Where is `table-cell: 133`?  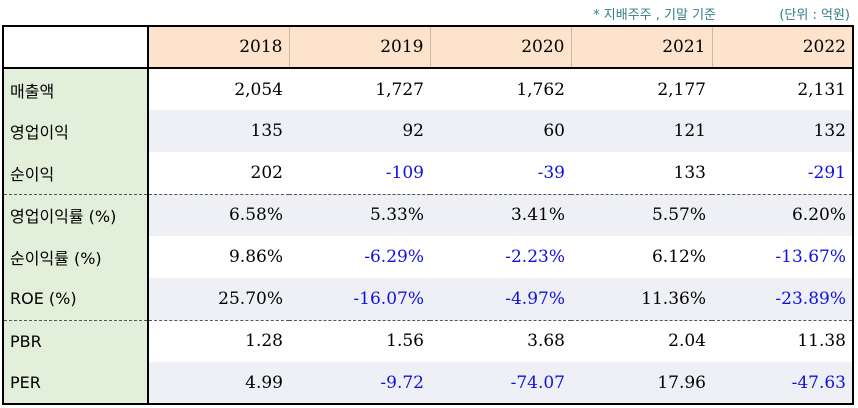 table-cell: 133 is located at coordinates (689, 172).